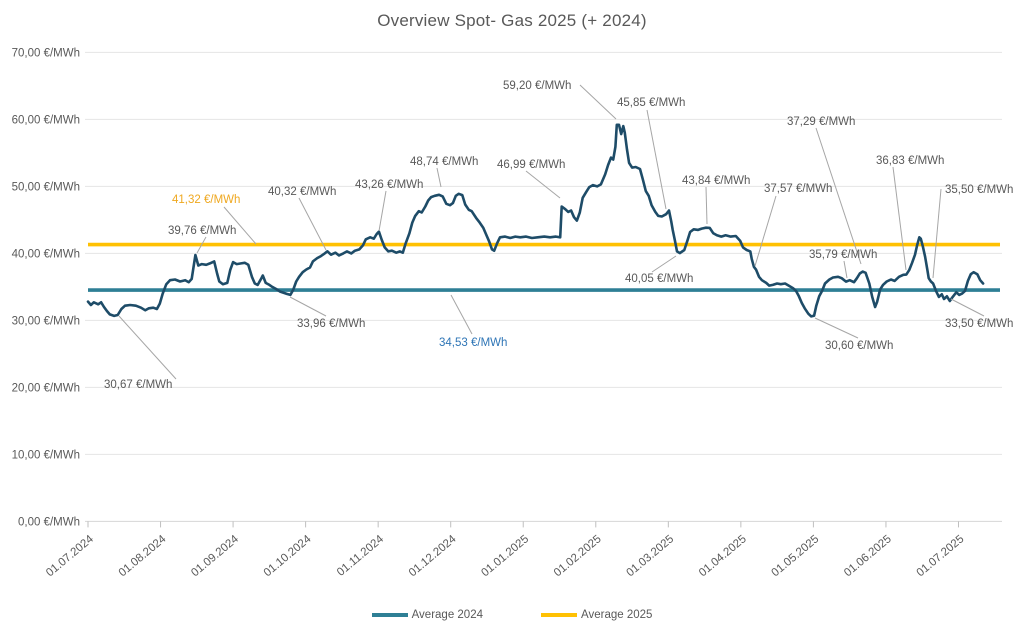  I want to click on x-axis-tick-label: 01.11.2024, so click(361, 556).